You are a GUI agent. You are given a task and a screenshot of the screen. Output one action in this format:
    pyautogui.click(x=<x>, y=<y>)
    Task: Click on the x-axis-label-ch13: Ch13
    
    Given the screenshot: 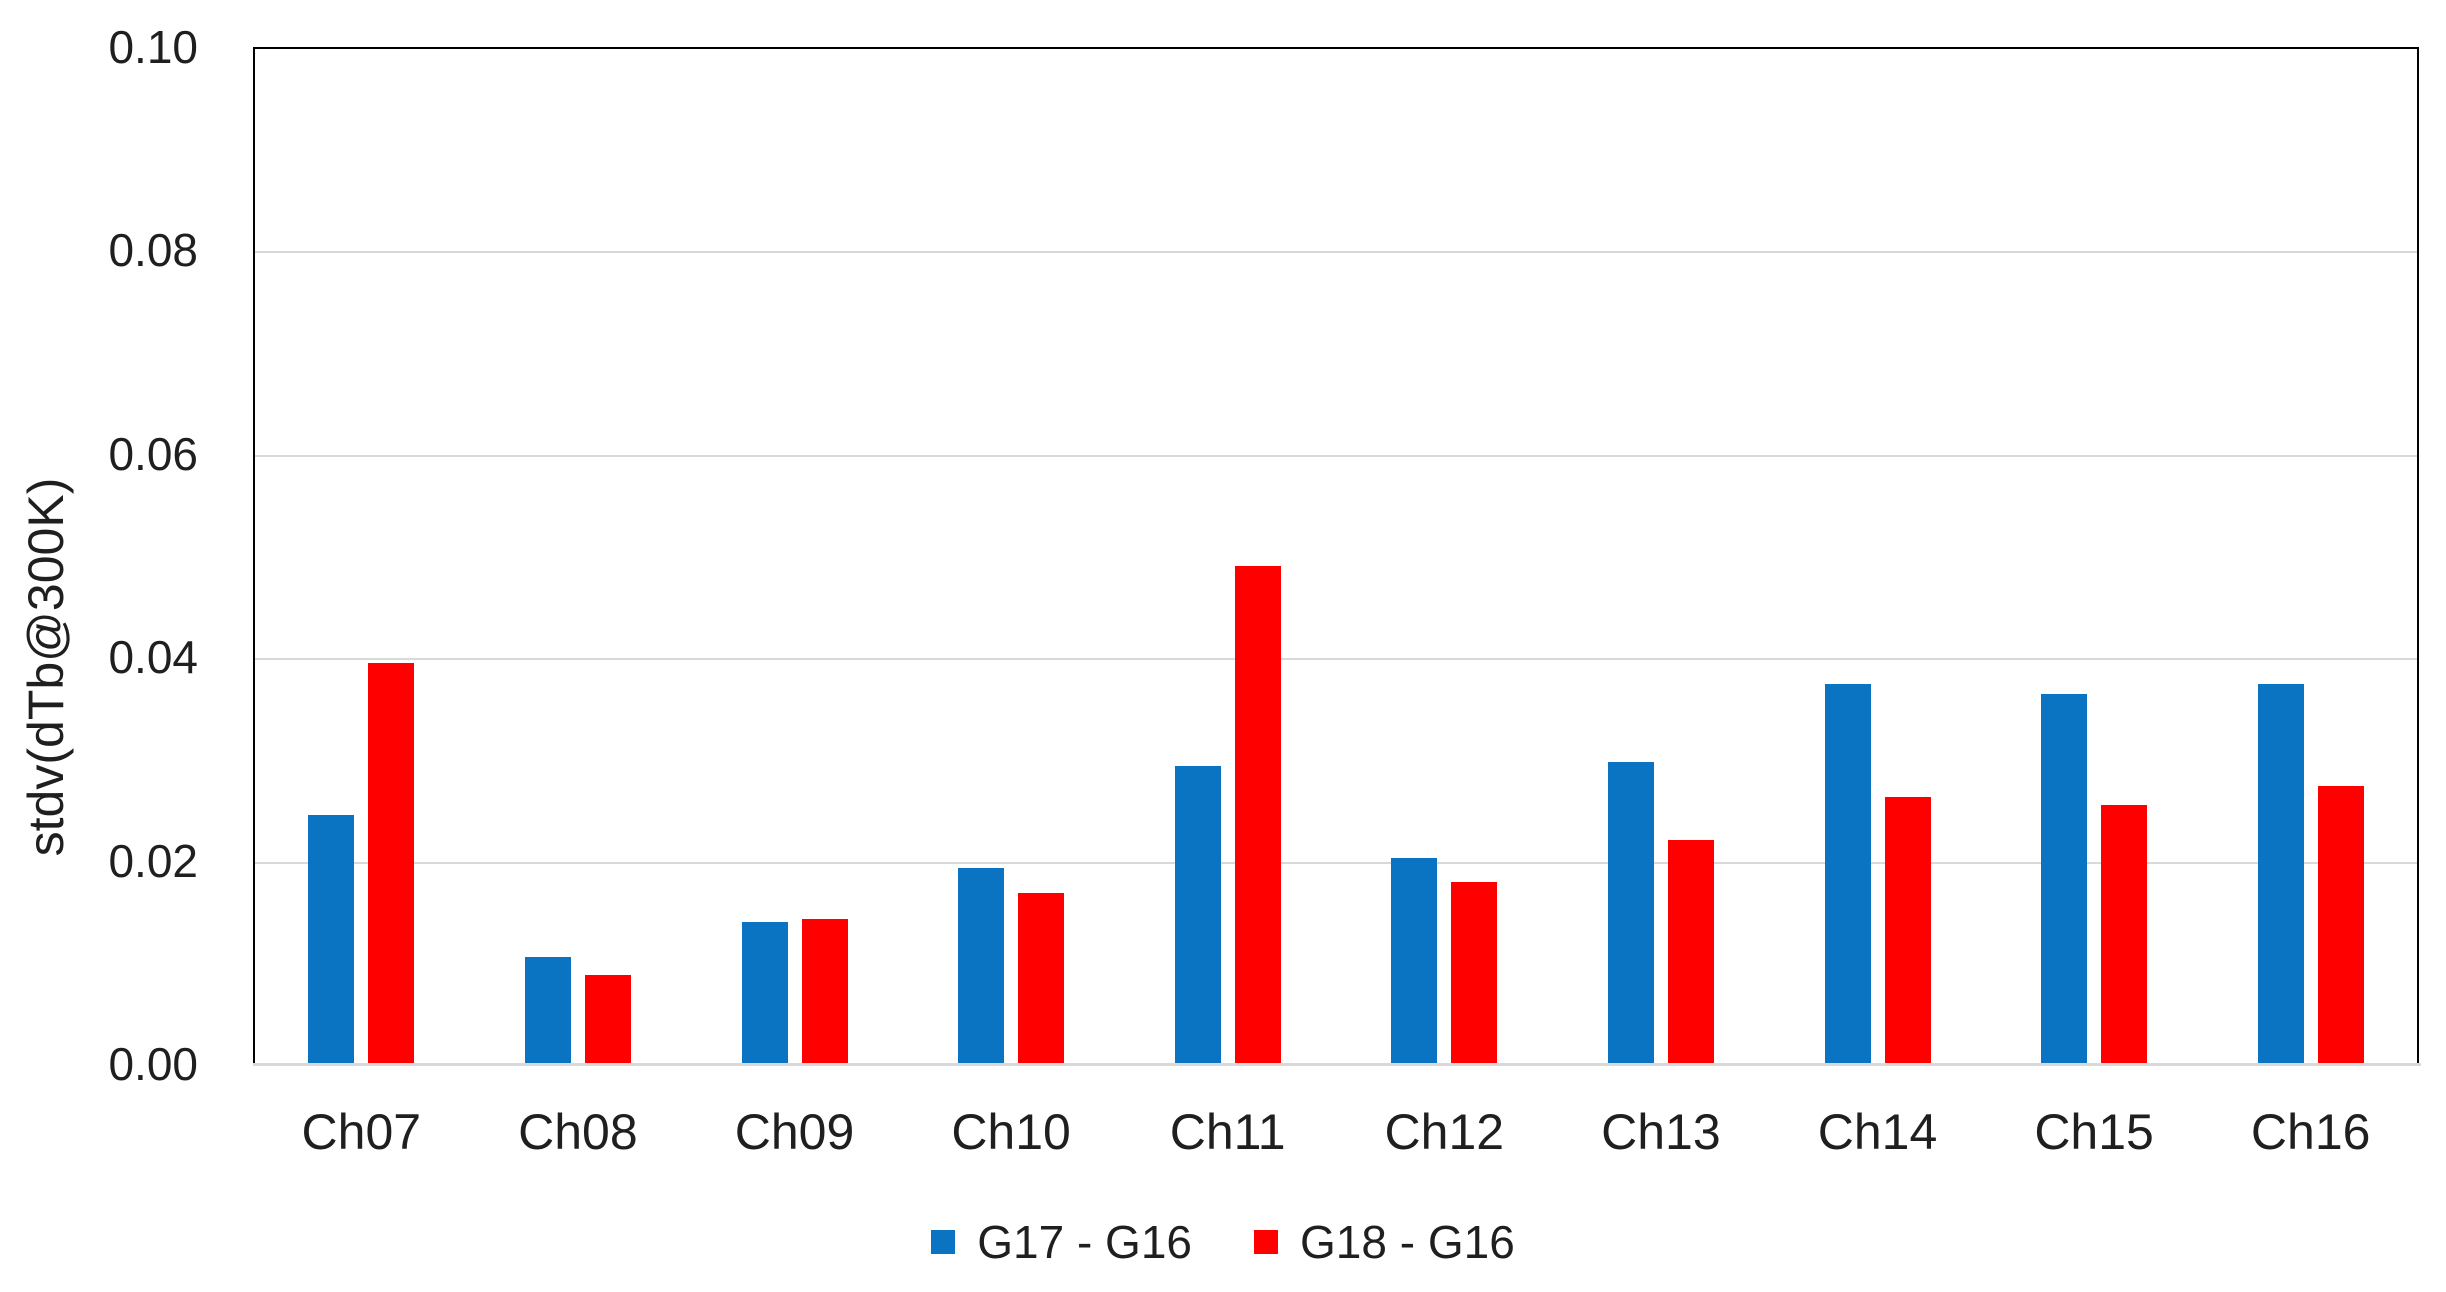 What is the action you would take?
    pyautogui.click(x=1661, y=1132)
    